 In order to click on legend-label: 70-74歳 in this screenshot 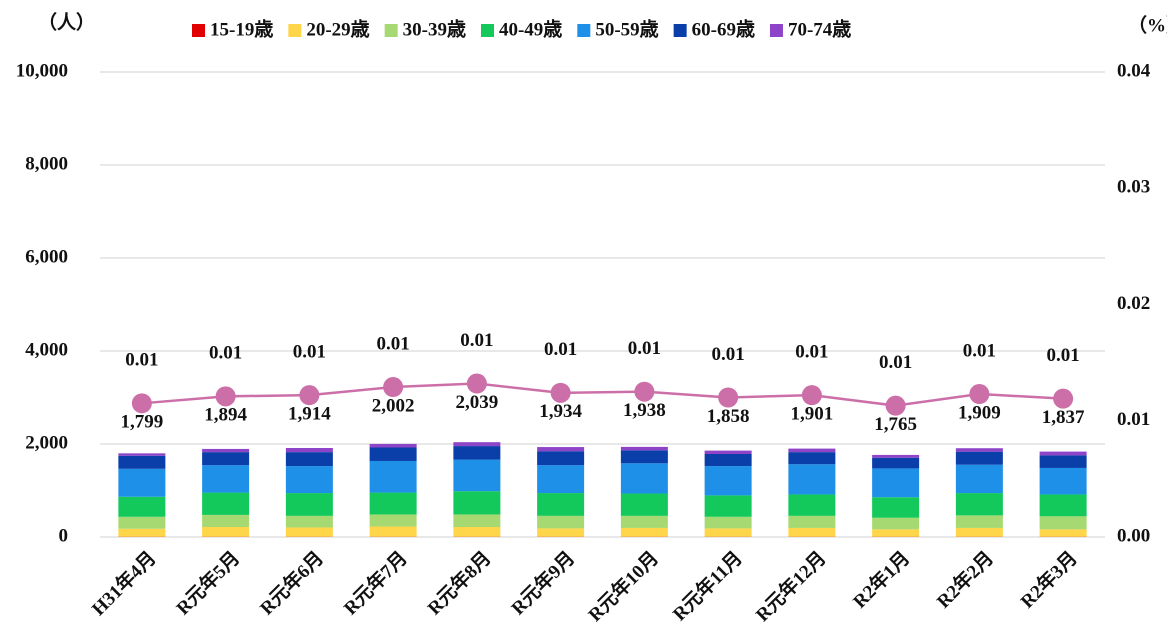, I will do `click(819, 29)`.